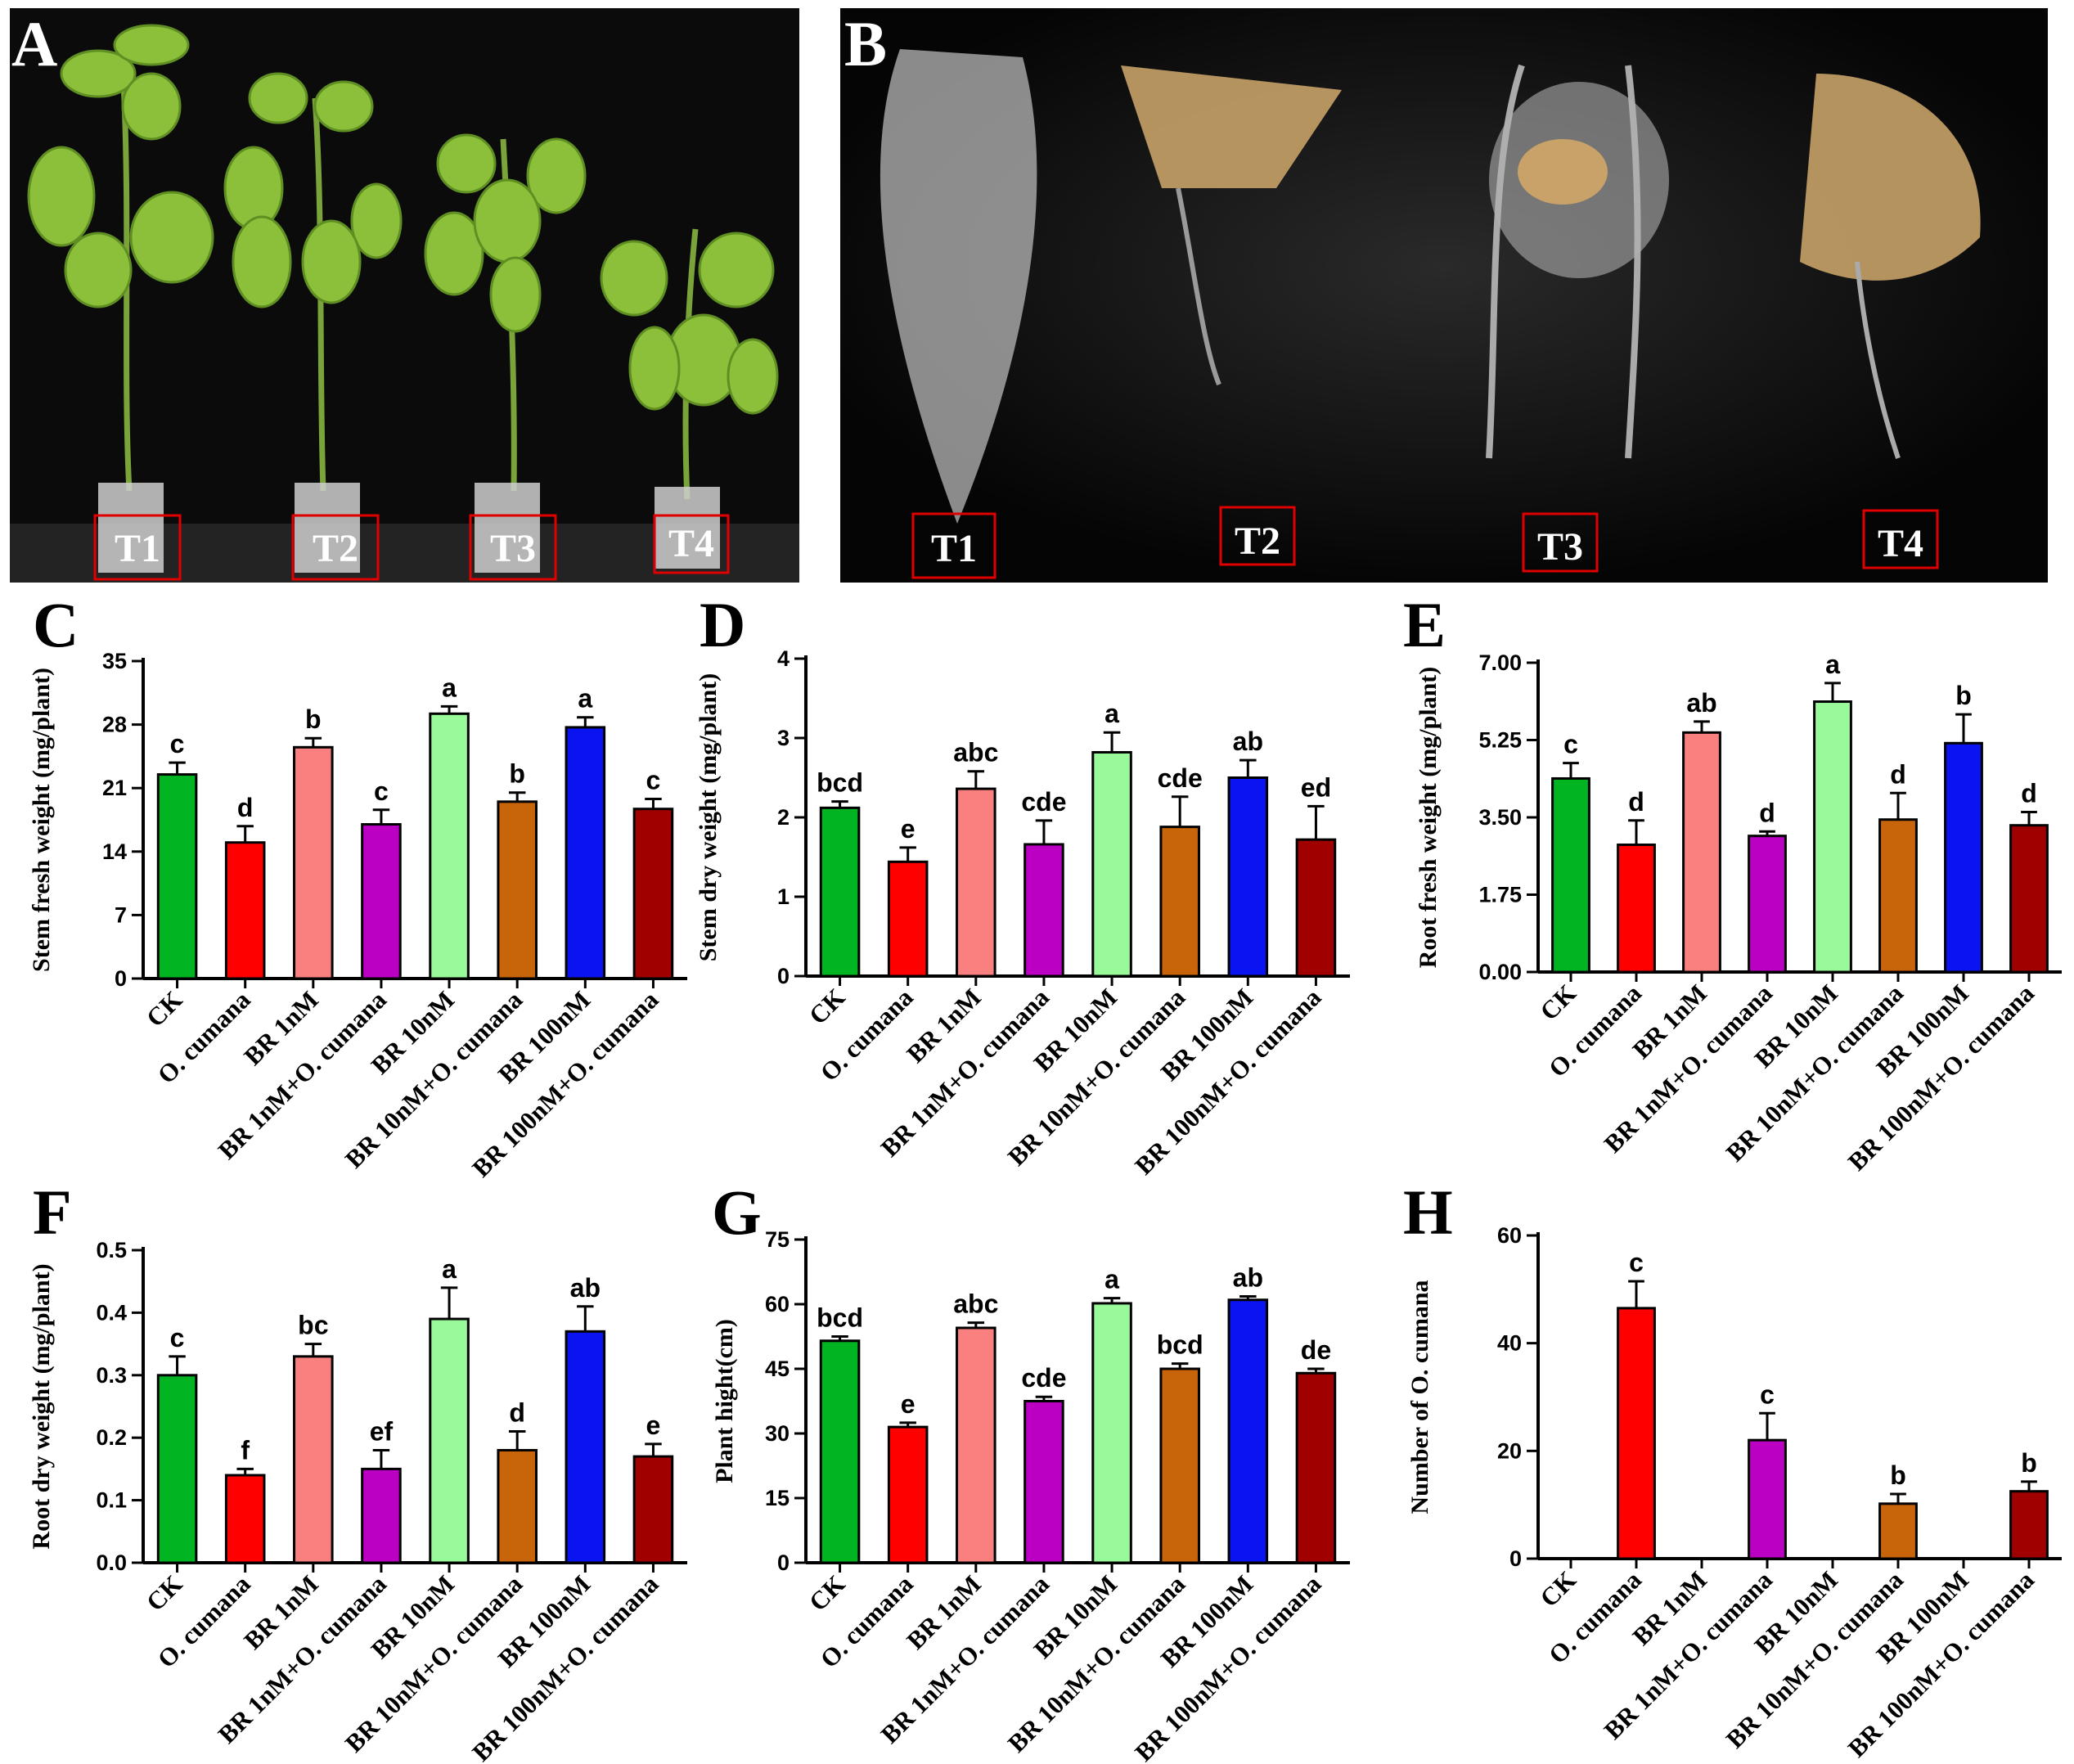 Image resolution: width=2074 pixels, height=1764 pixels. What do you see at coordinates (56, 625) in the screenshot?
I see `panel-letter-c: C` at bounding box center [56, 625].